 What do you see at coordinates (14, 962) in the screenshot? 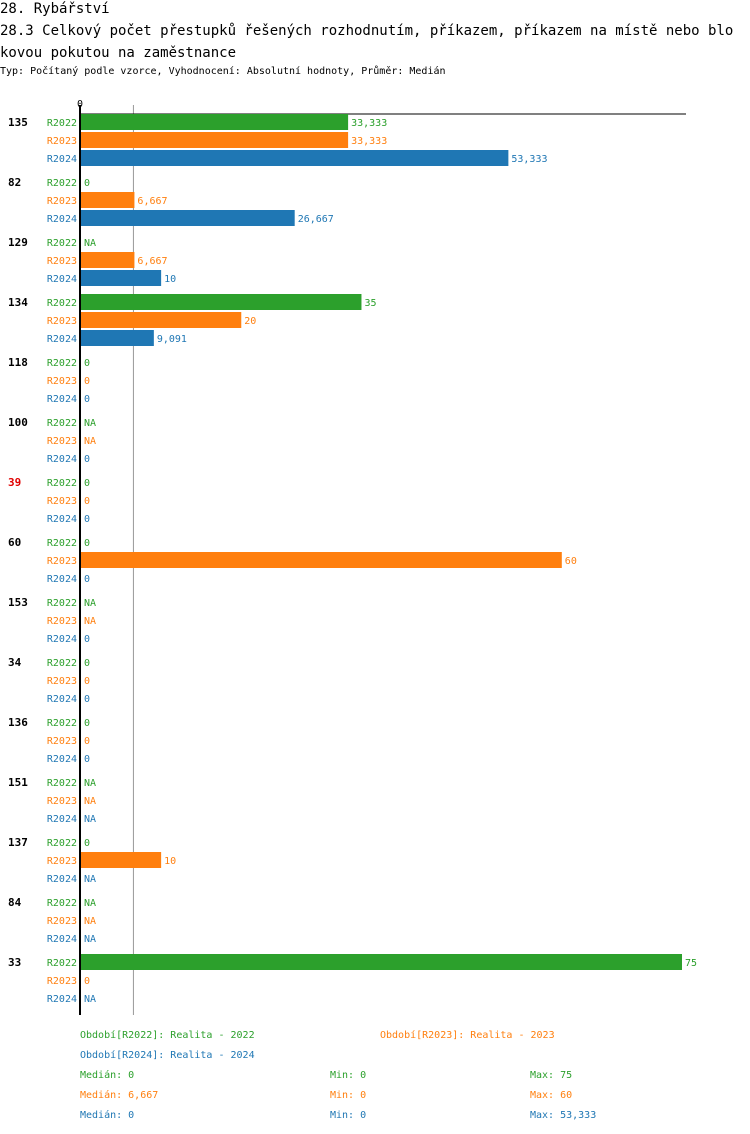
I see `group-label: 33` at bounding box center [14, 962].